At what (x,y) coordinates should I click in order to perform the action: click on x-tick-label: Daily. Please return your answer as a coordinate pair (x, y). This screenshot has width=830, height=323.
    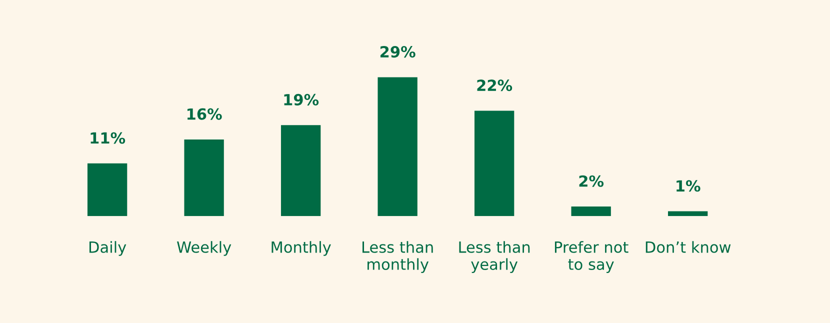
    Looking at the image, I should click on (107, 248).